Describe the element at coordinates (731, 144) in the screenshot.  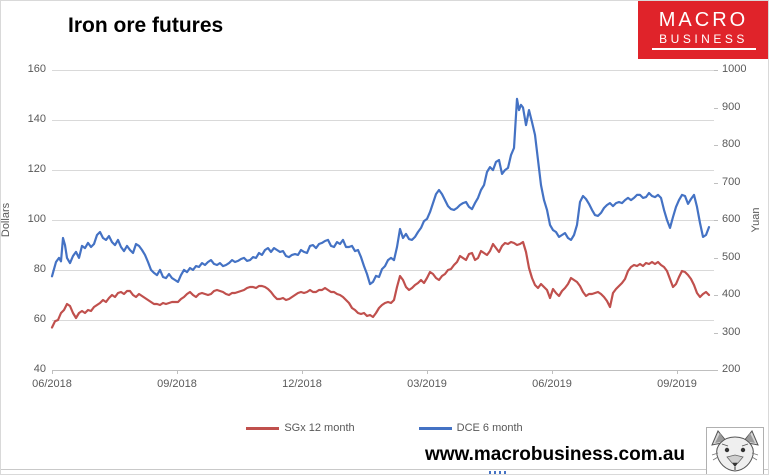
I see `right-axis-tick-label: 800` at that location.